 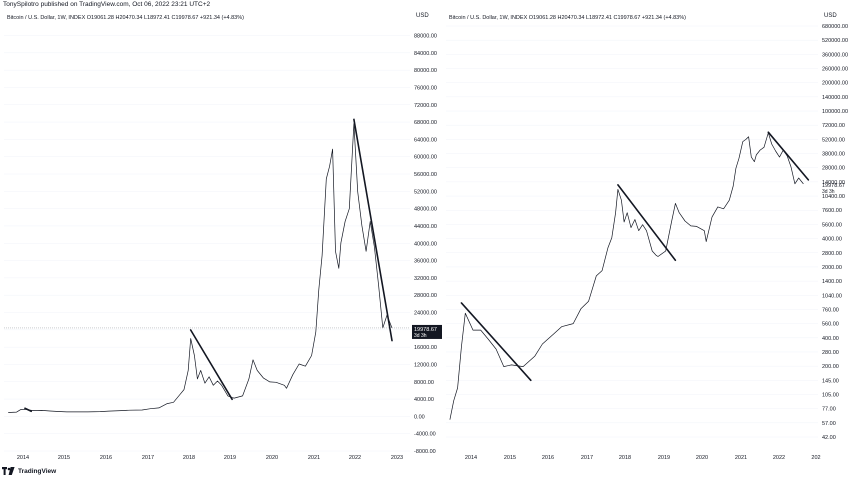 I want to click on y-tick-label: 105.00, so click(x=830, y=395).